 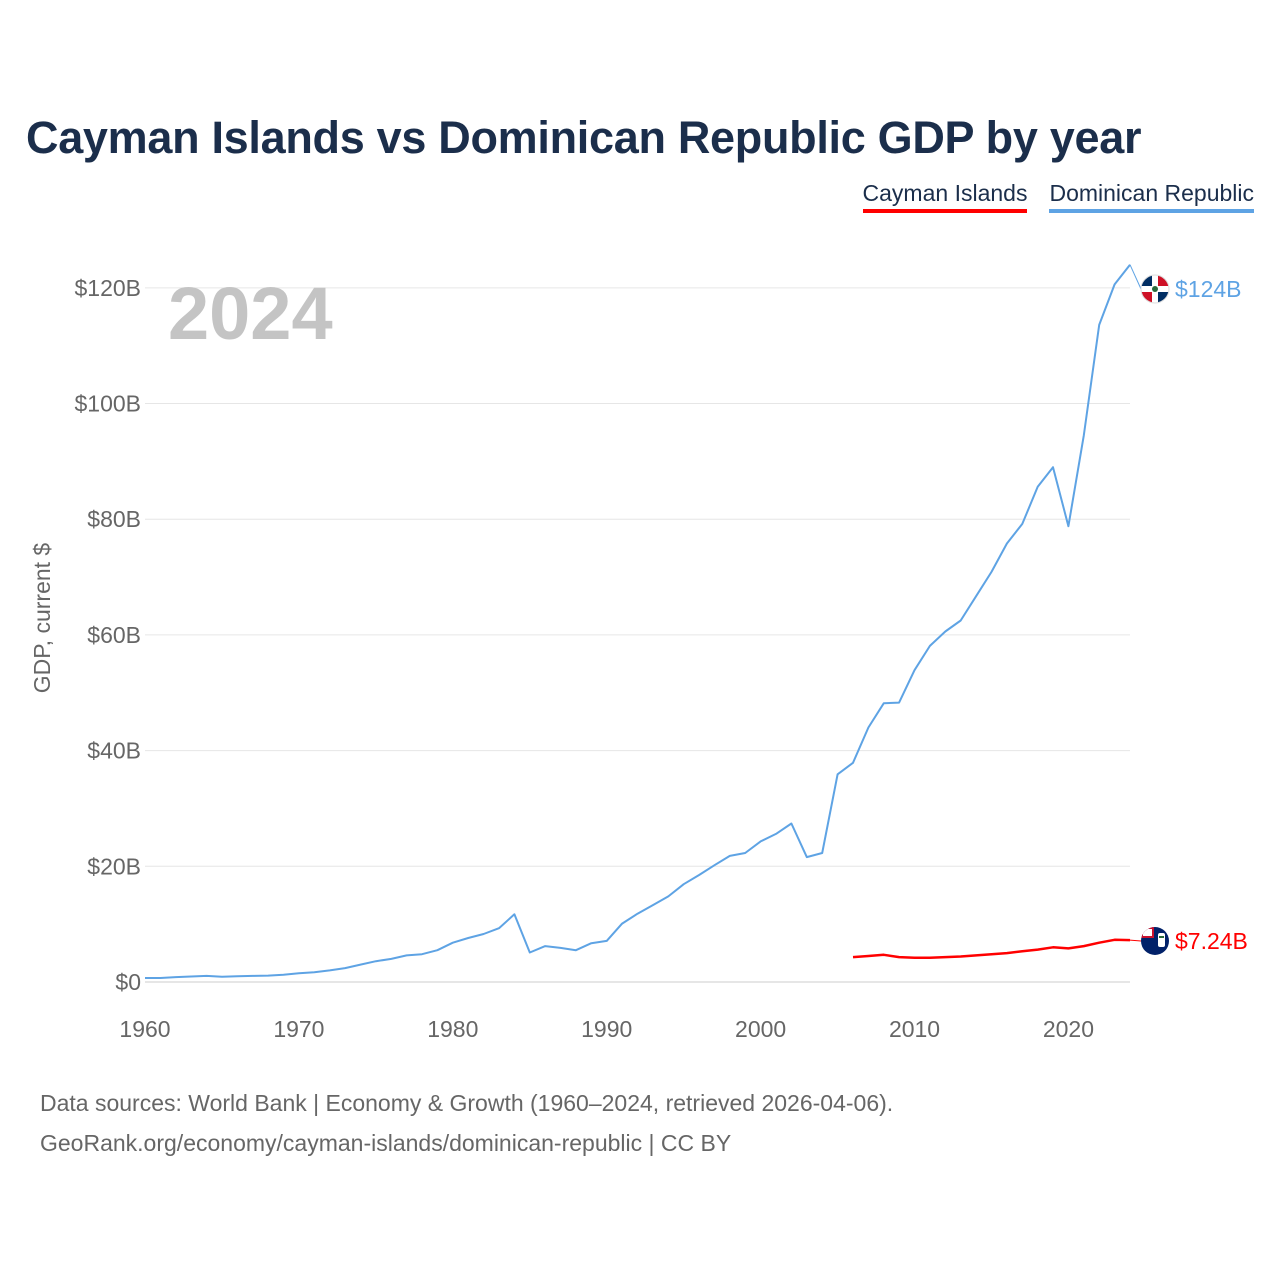 I want to click on cayman-islands-flag-icon, so click(x=1155, y=941).